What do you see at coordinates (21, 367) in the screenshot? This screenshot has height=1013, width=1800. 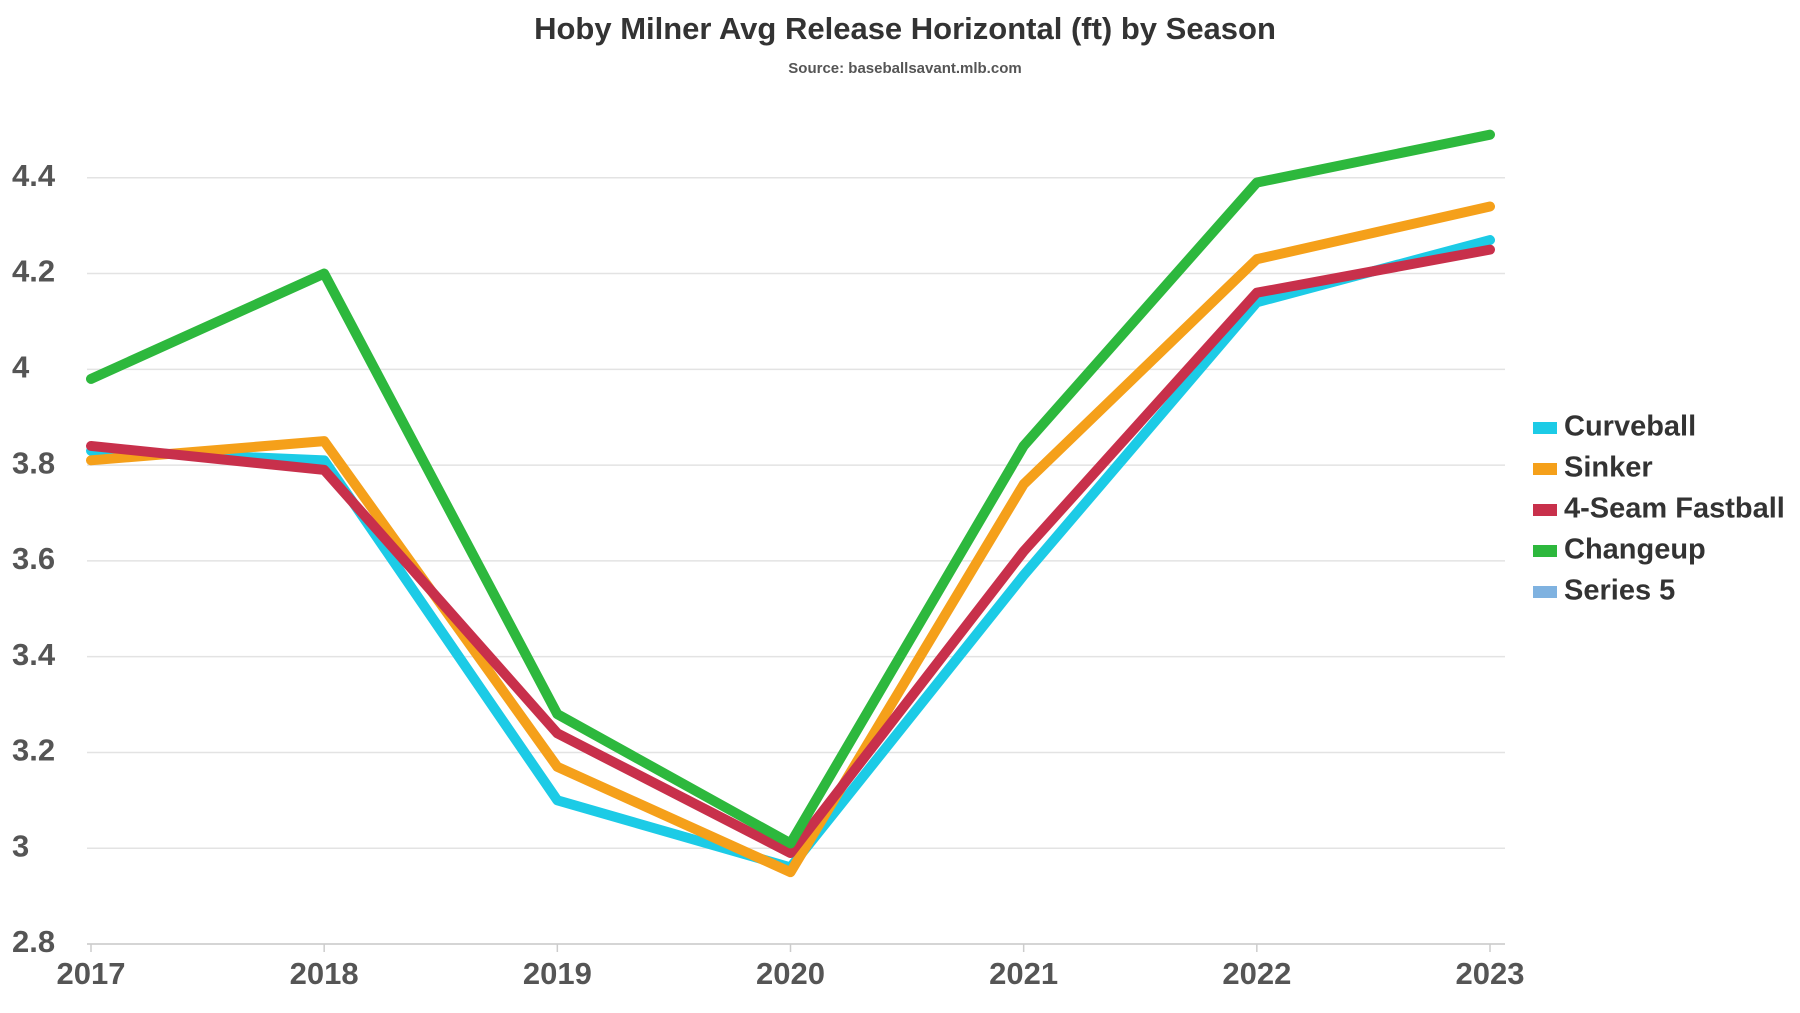 I see `y-tick-label: 4` at bounding box center [21, 367].